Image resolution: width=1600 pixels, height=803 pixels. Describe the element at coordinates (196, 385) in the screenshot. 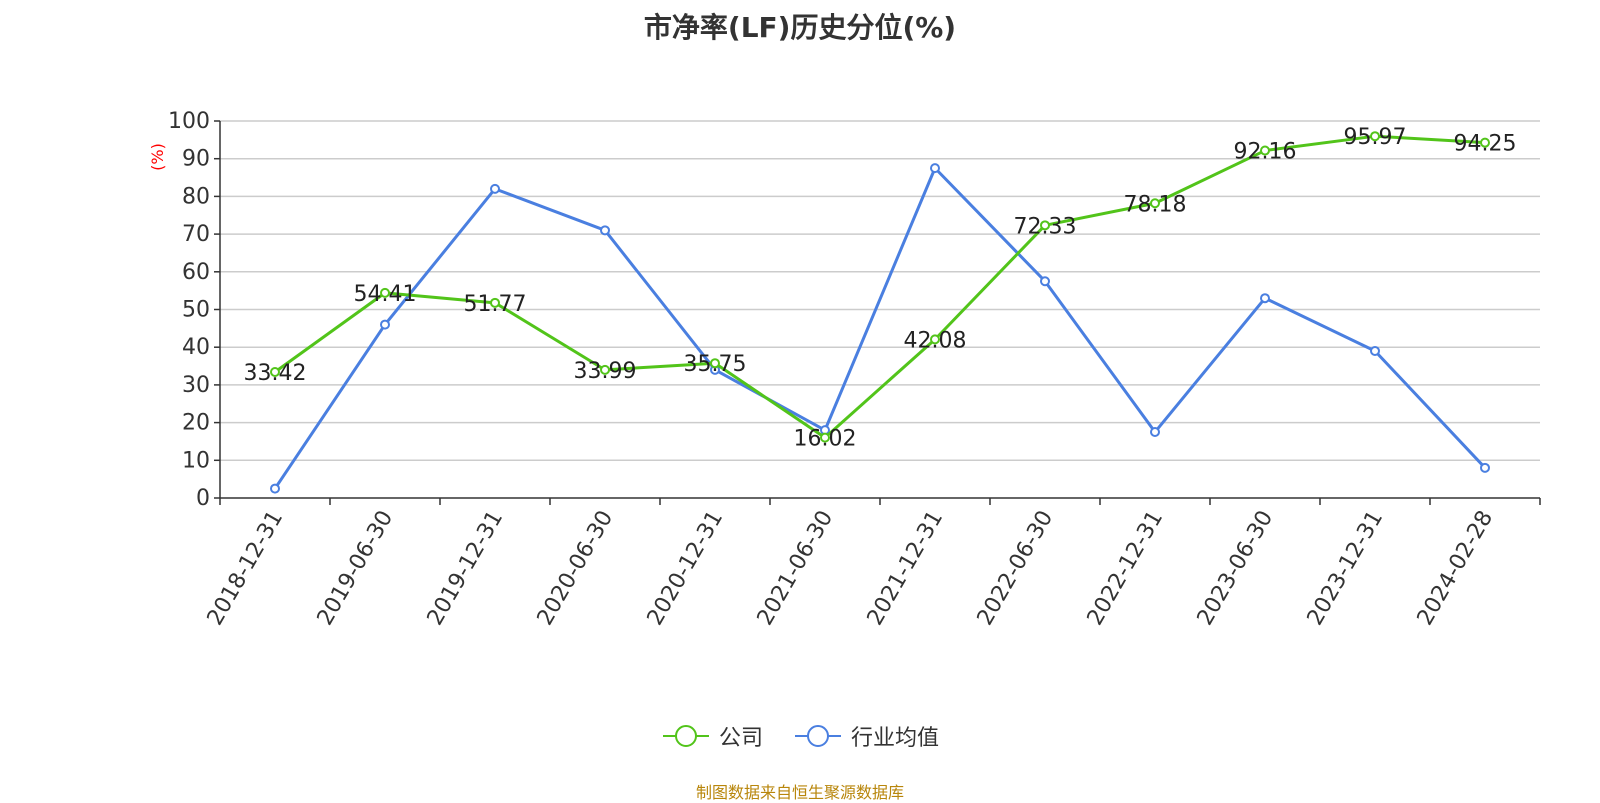

I see `y-tick-label: 30` at that location.